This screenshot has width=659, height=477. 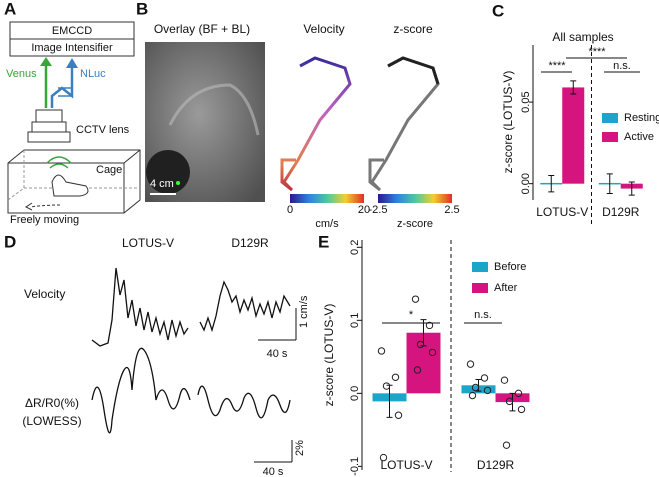 What do you see at coordinates (355, 320) in the screenshot?
I see `y-tick-label: 0.1` at bounding box center [355, 320].